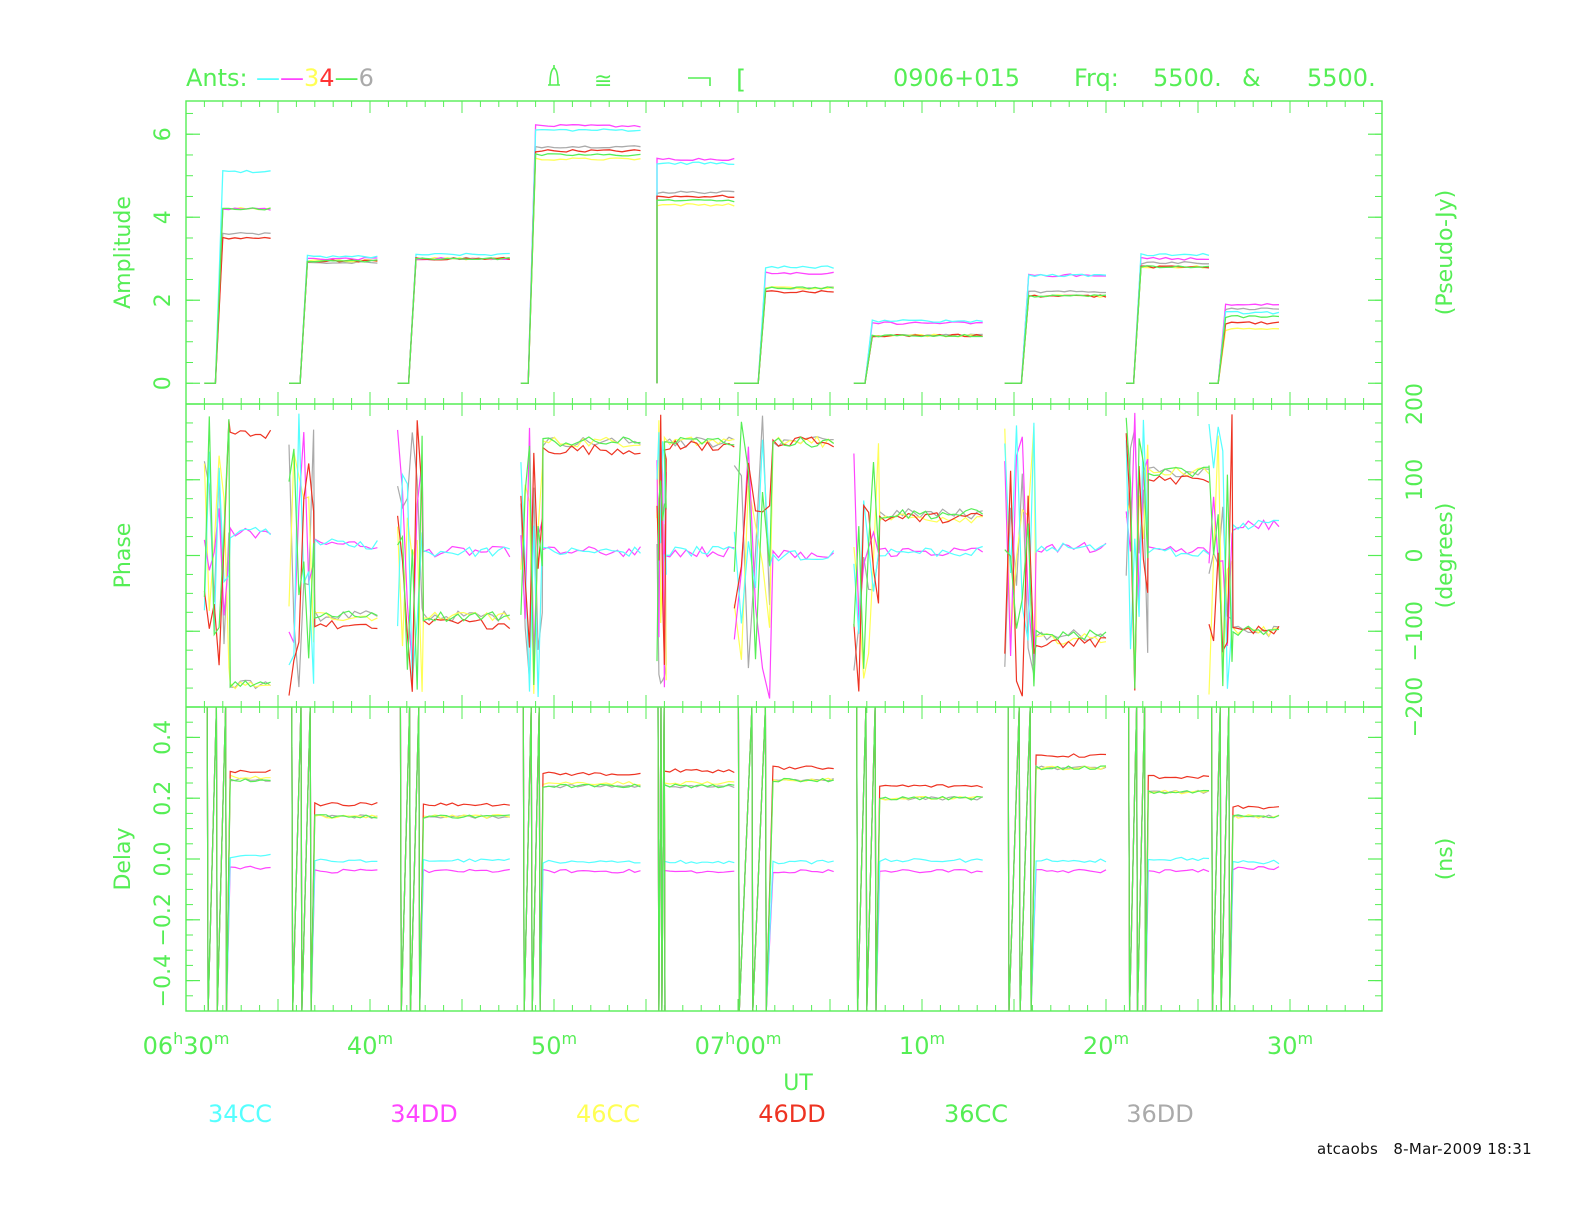 The height and width of the screenshot is (1224, 1584). What do you see at coordinates (163, 919) in the screenshot?
I see `y-tick-label: −0.2` at bounding box center [163, 919].